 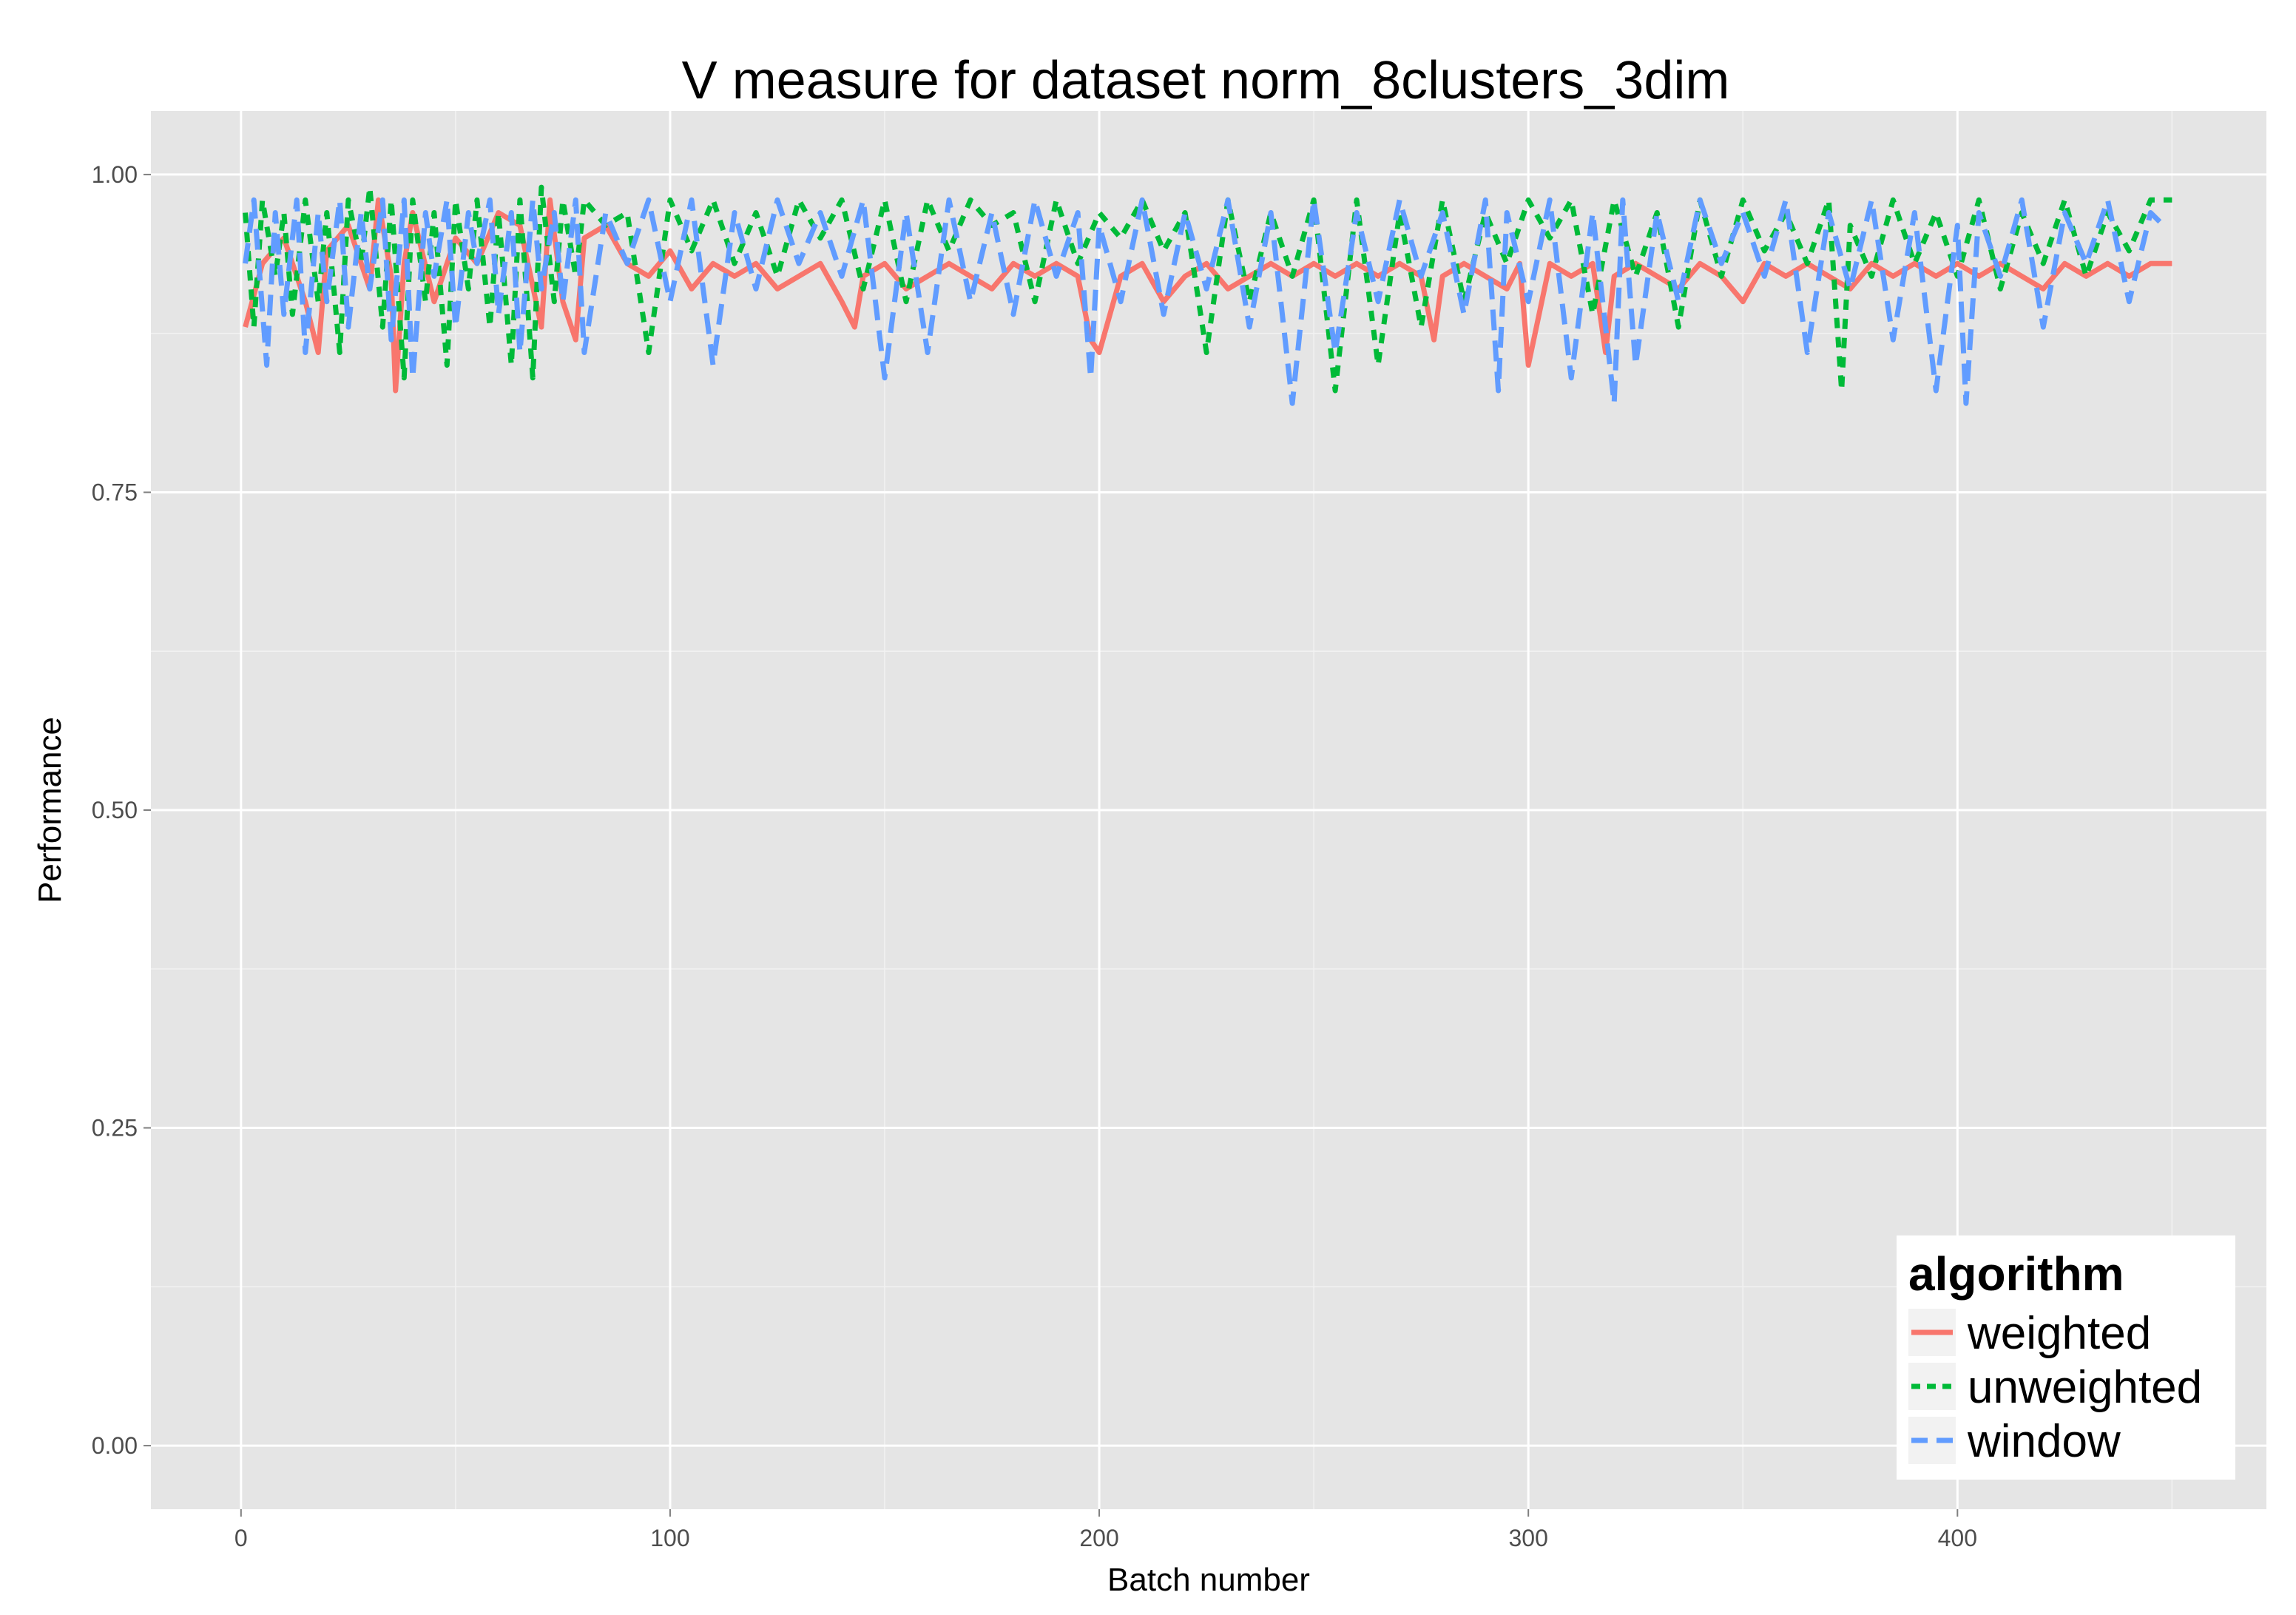 I want to click on y-tick-label: 0.75, so click(x=115, y=492).